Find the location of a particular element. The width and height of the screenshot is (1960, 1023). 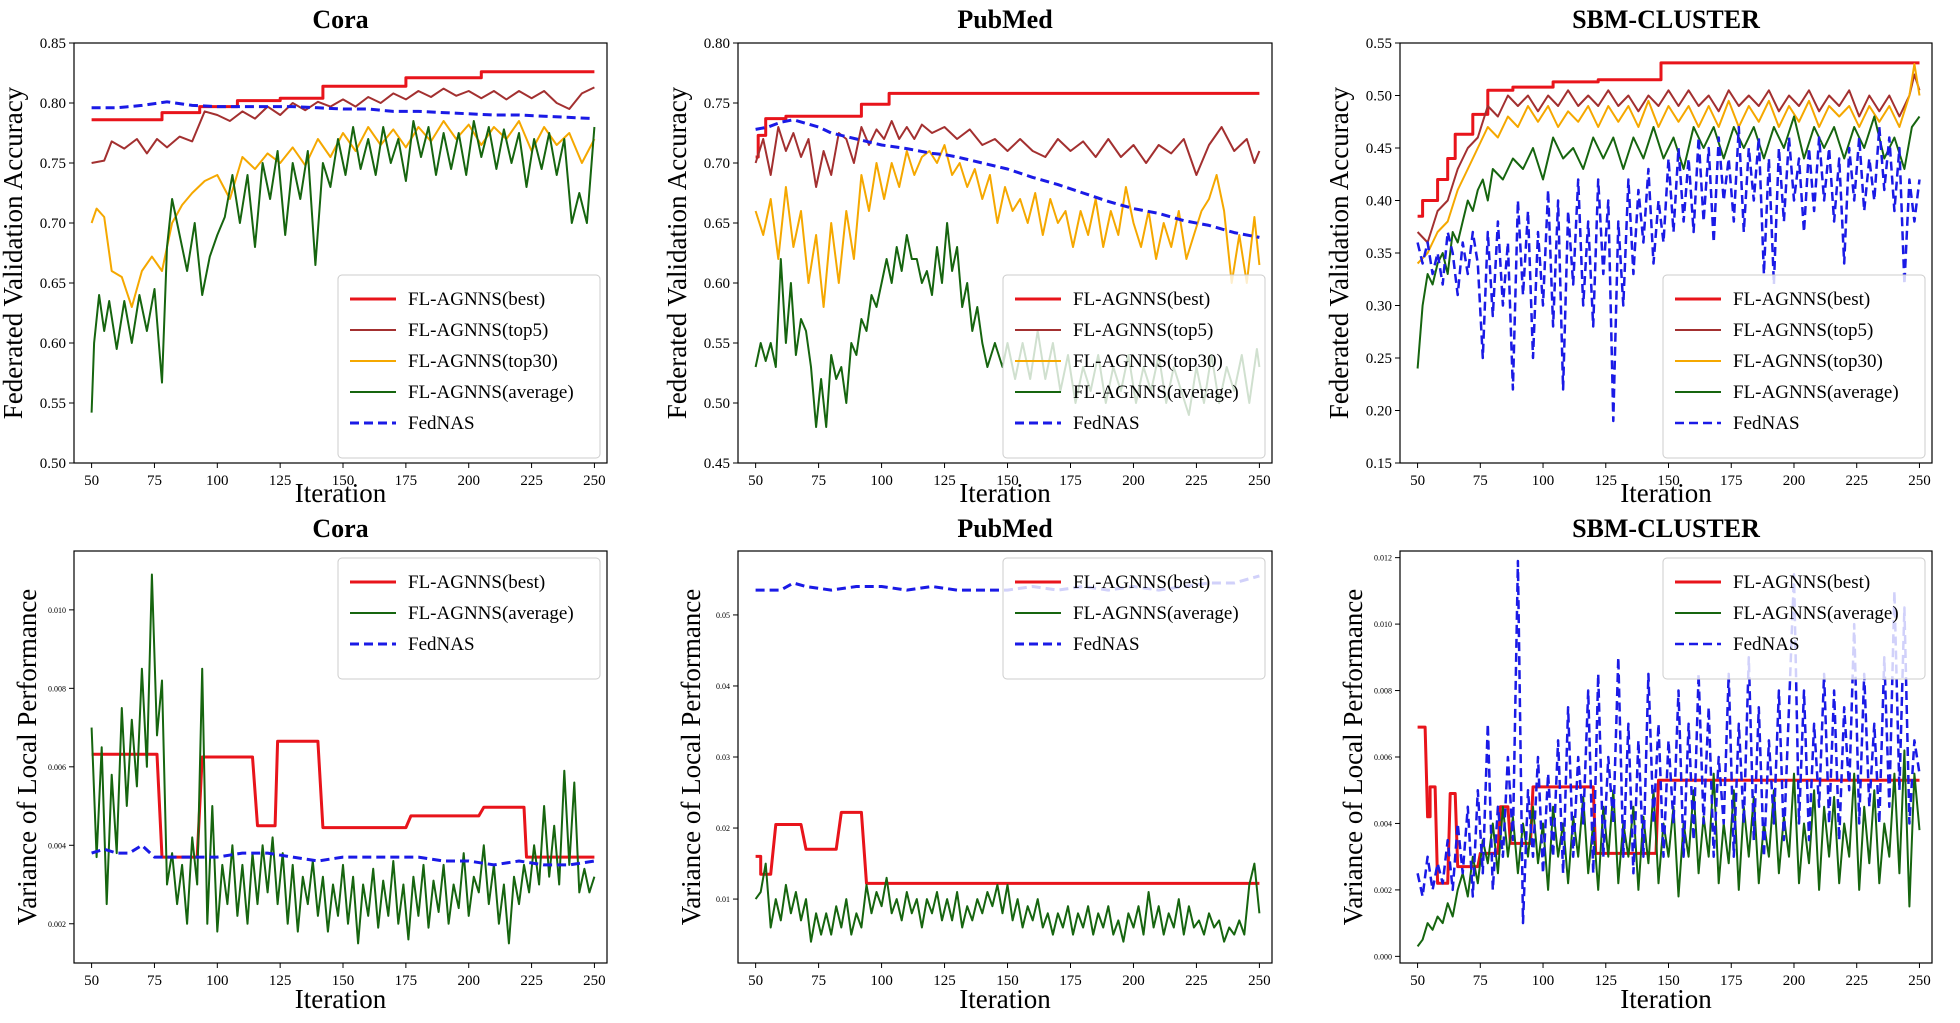

legend-label: FL-AGNNS(best) is located at coordinates (1801, 582).